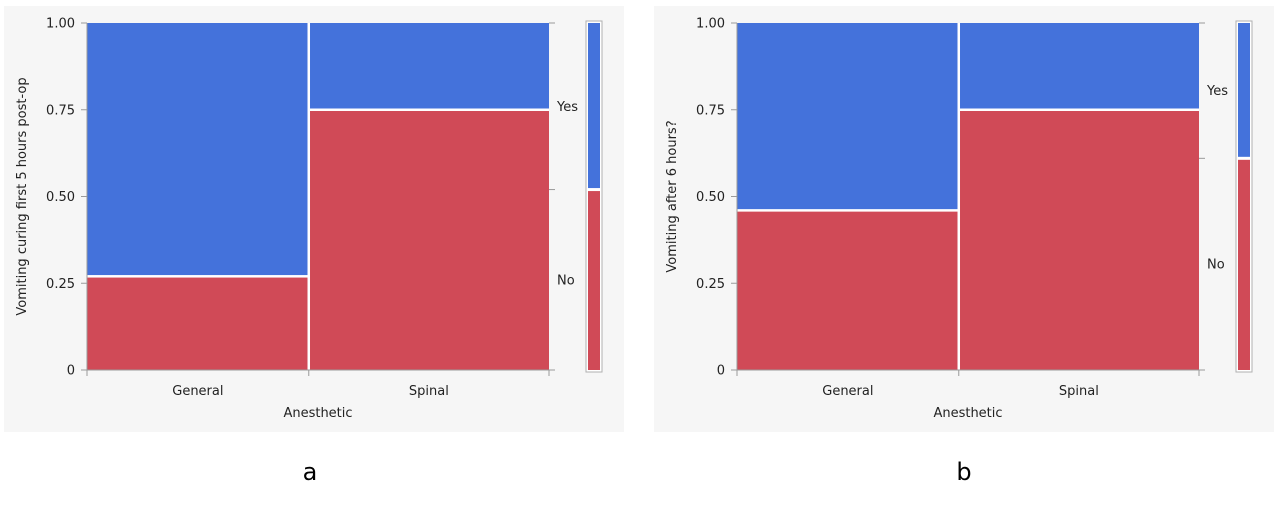 Image resolution: width=1280 pixels, height=518 pixels. Describe the element at coordinates (310, 472) in the screenshot. I see `panel-label-a: a` at that location.